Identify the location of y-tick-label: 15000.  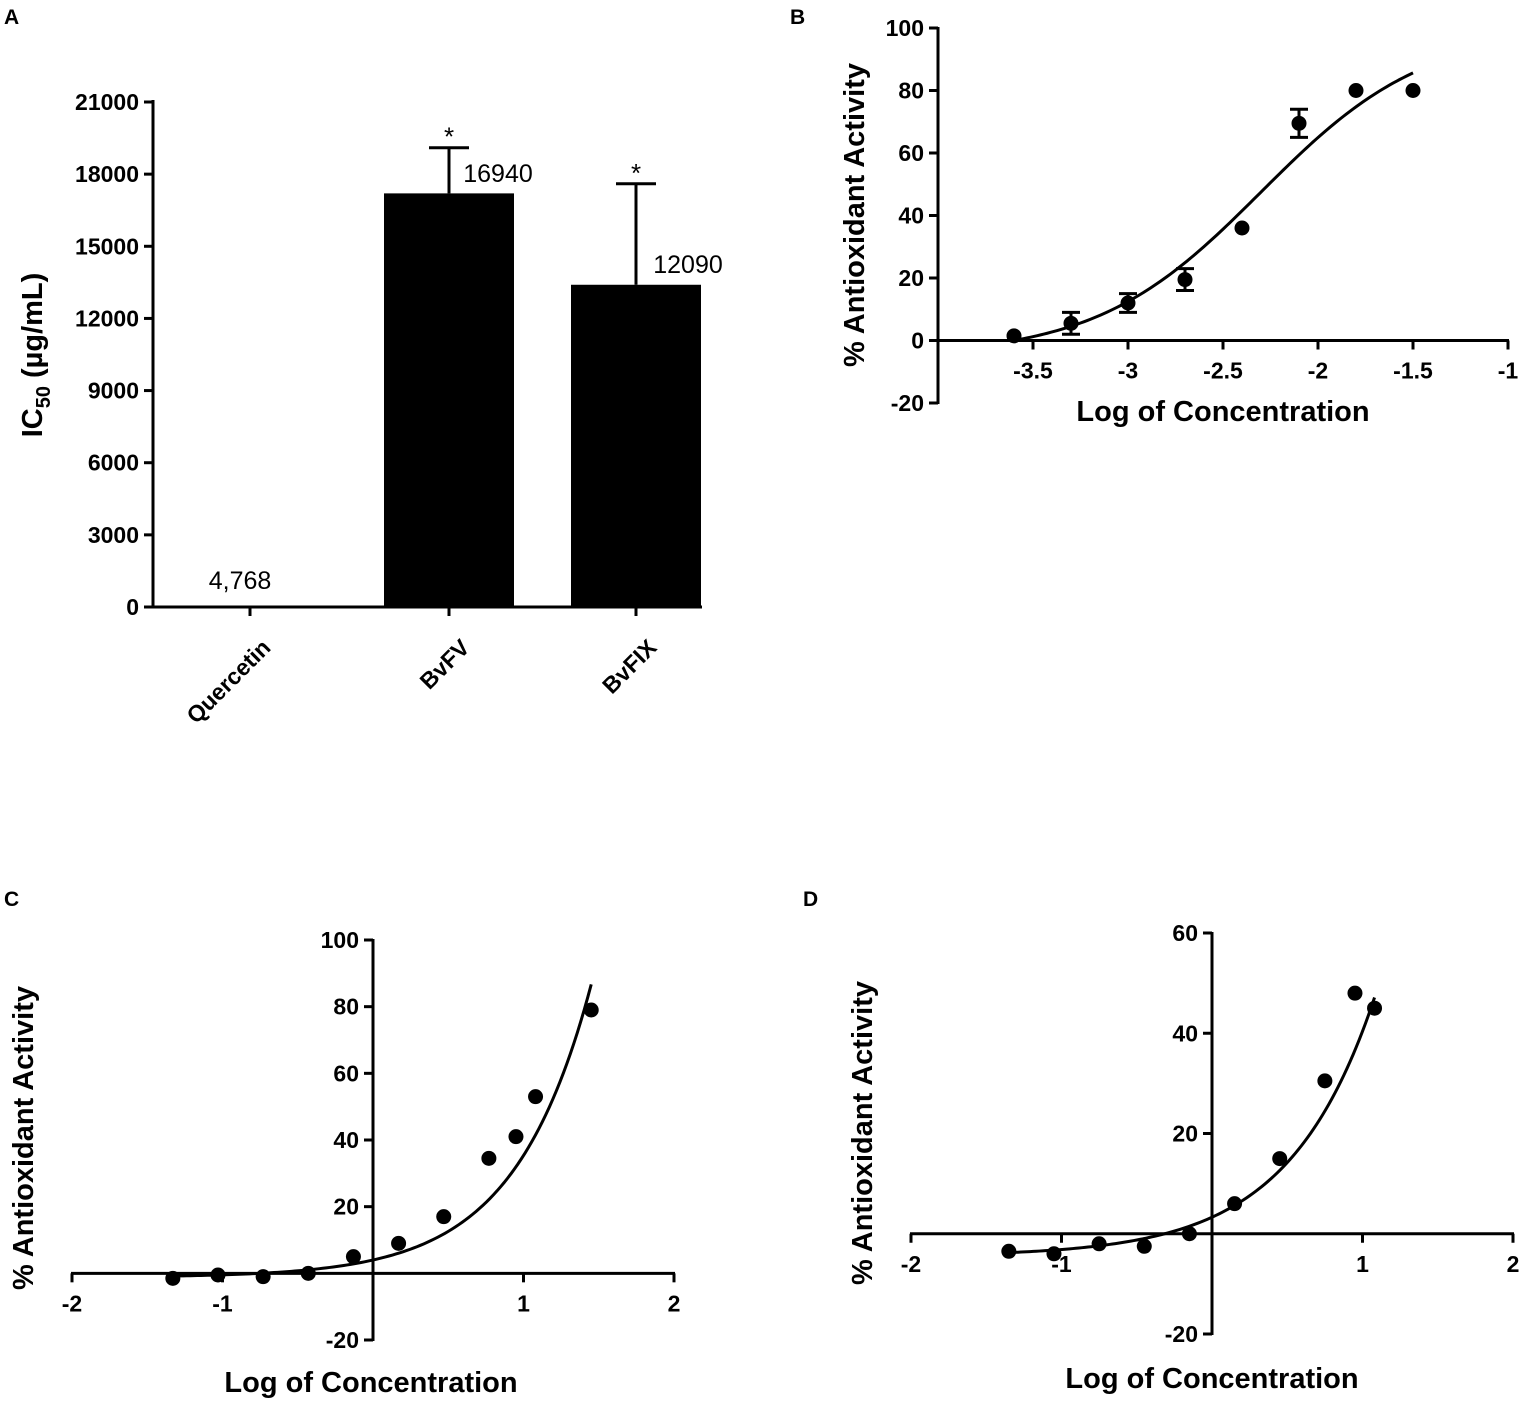
(107, 246).